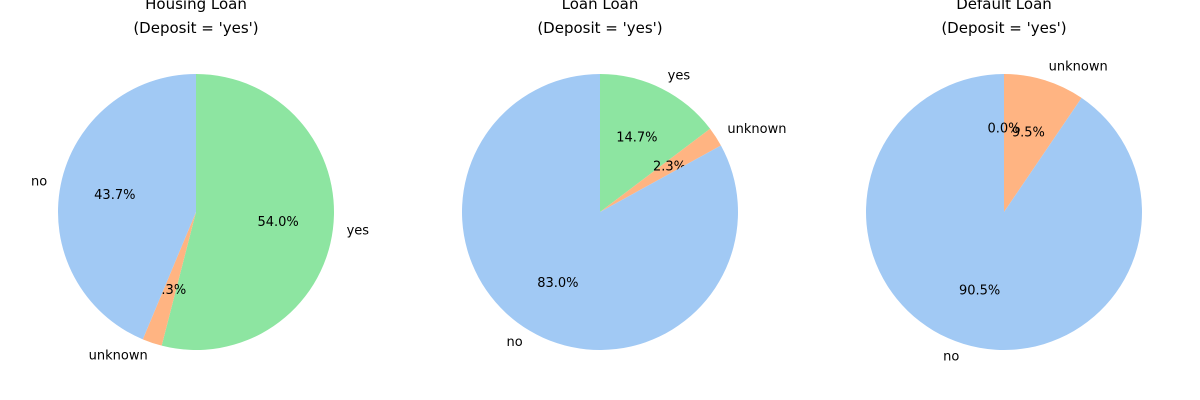 Image resolution: width=1200 pixels, height=400 pixels. I want to click on pie-percent-label: 83.0%, so click(557, 283).